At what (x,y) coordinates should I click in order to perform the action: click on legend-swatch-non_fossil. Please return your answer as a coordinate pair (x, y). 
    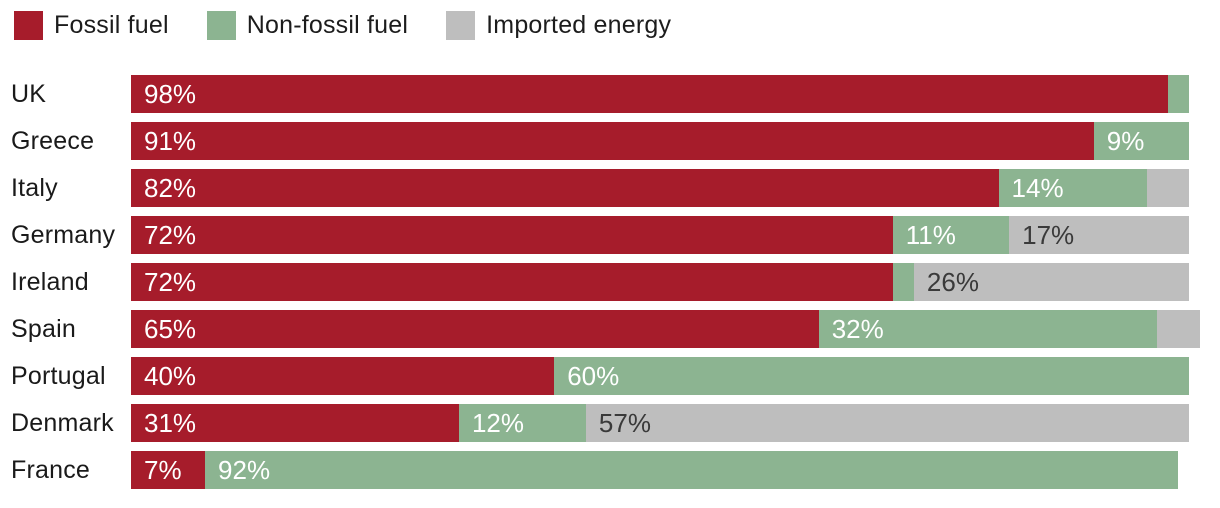
    Looking at the image, I should click on (221, 25).